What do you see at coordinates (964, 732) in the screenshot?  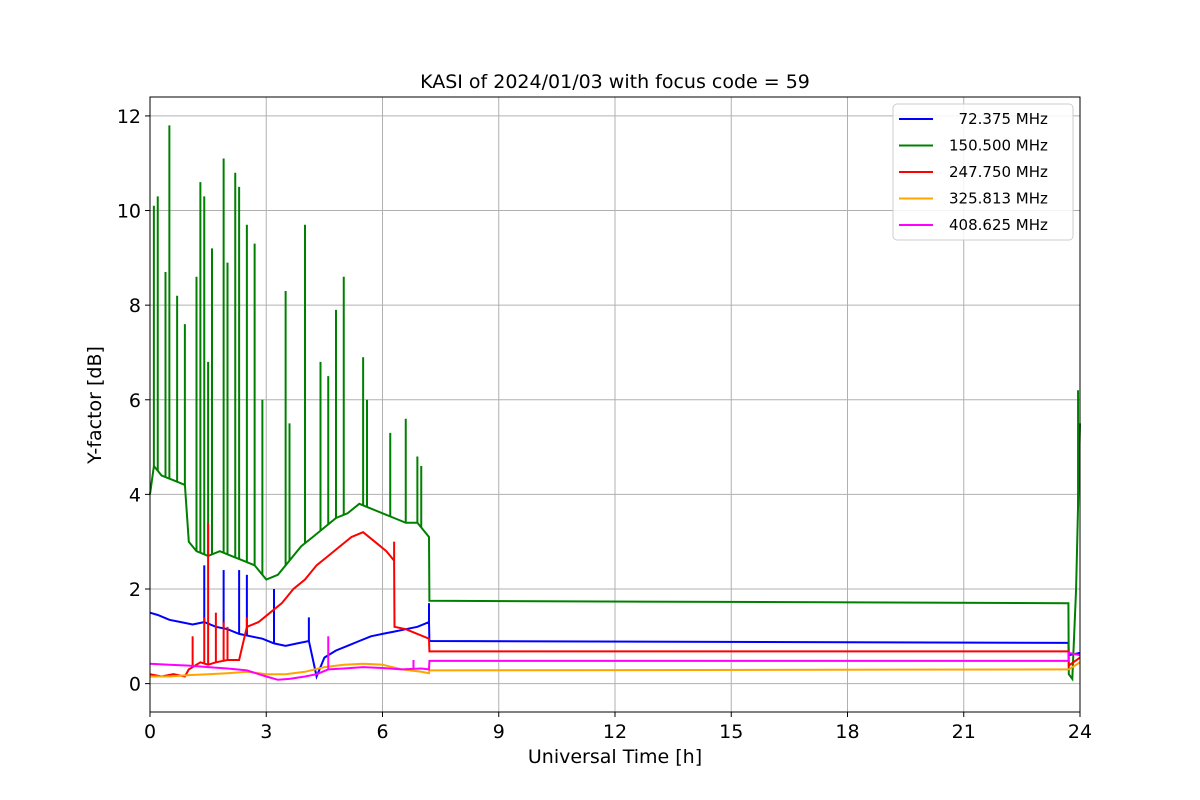 I see `x-tick-label: 21` at bounding box center [964, 732].